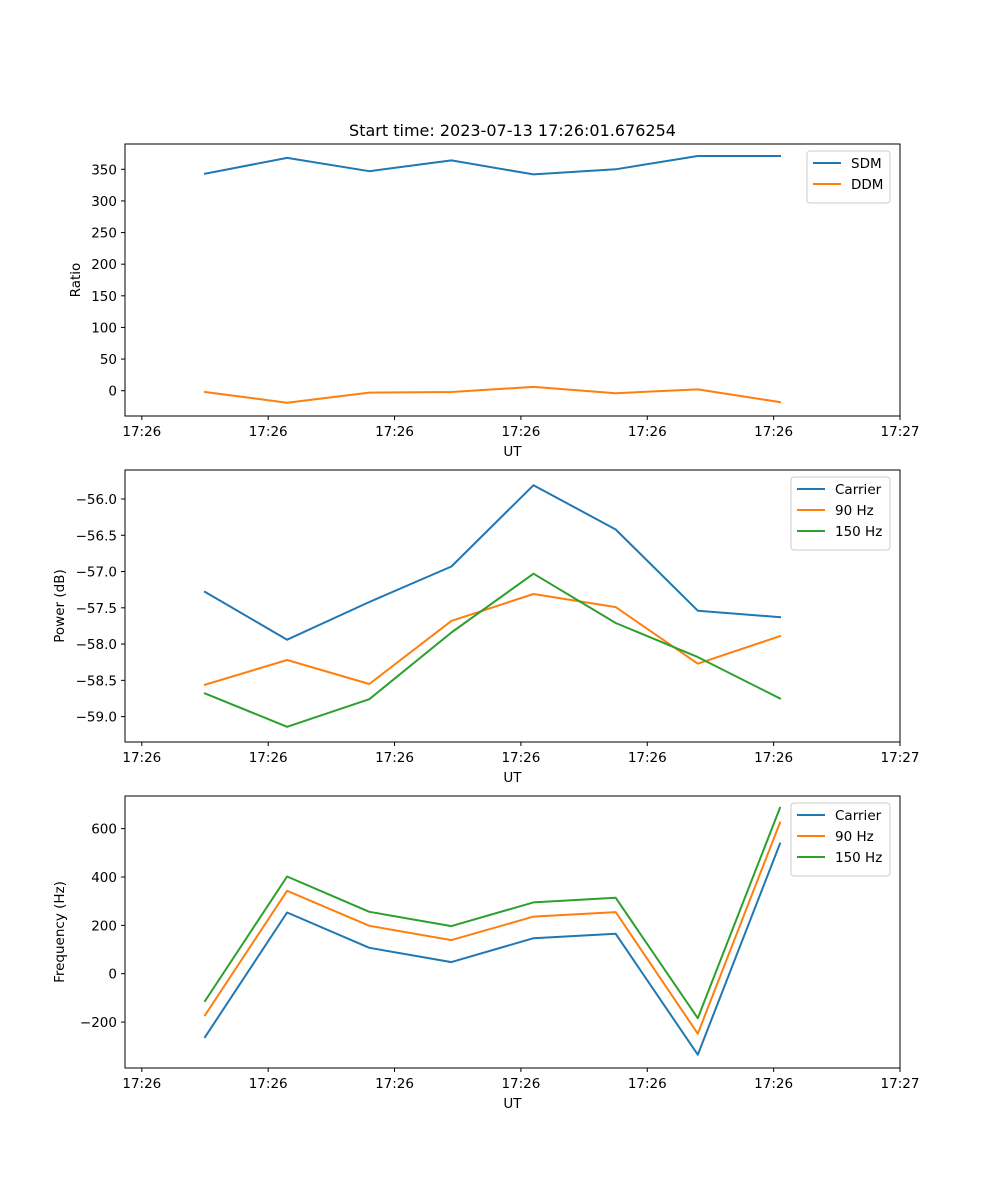 This screenshot has width=1000, height=1200. I want to click on series-line-ddm, so click(492, 394).